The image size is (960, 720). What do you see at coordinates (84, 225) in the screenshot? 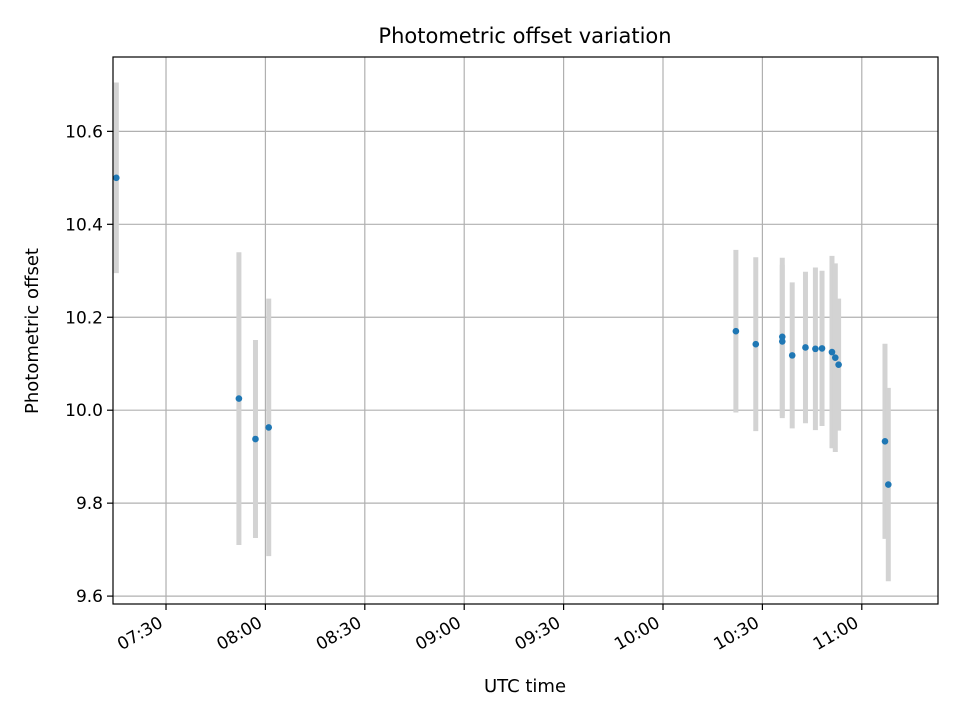
I see `y-tick-label: 10.4` at bounding box center [84, 225].